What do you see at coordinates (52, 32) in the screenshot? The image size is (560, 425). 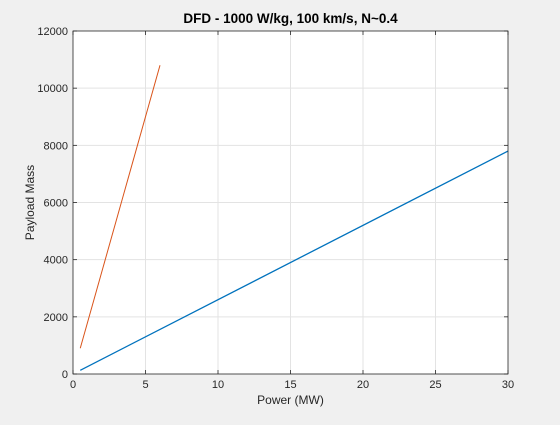 I see `y-tick-label: 12000` at bounding box center [52, 32].